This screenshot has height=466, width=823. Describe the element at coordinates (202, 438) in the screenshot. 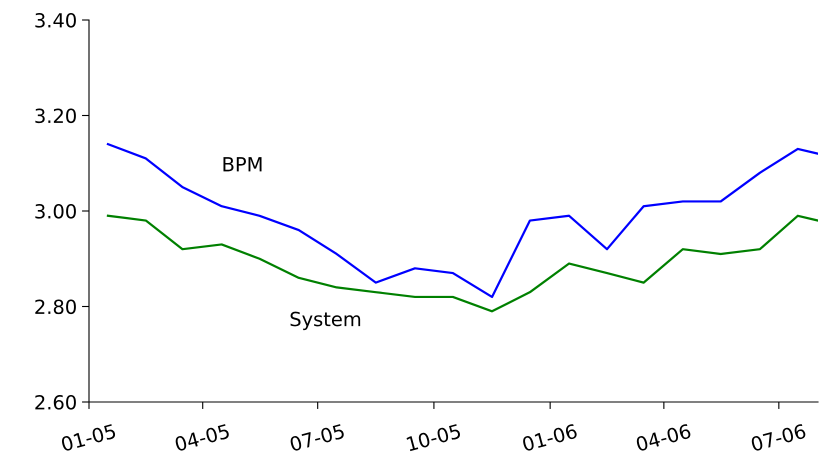

I see `x-tick-label: 04-05` at that location.